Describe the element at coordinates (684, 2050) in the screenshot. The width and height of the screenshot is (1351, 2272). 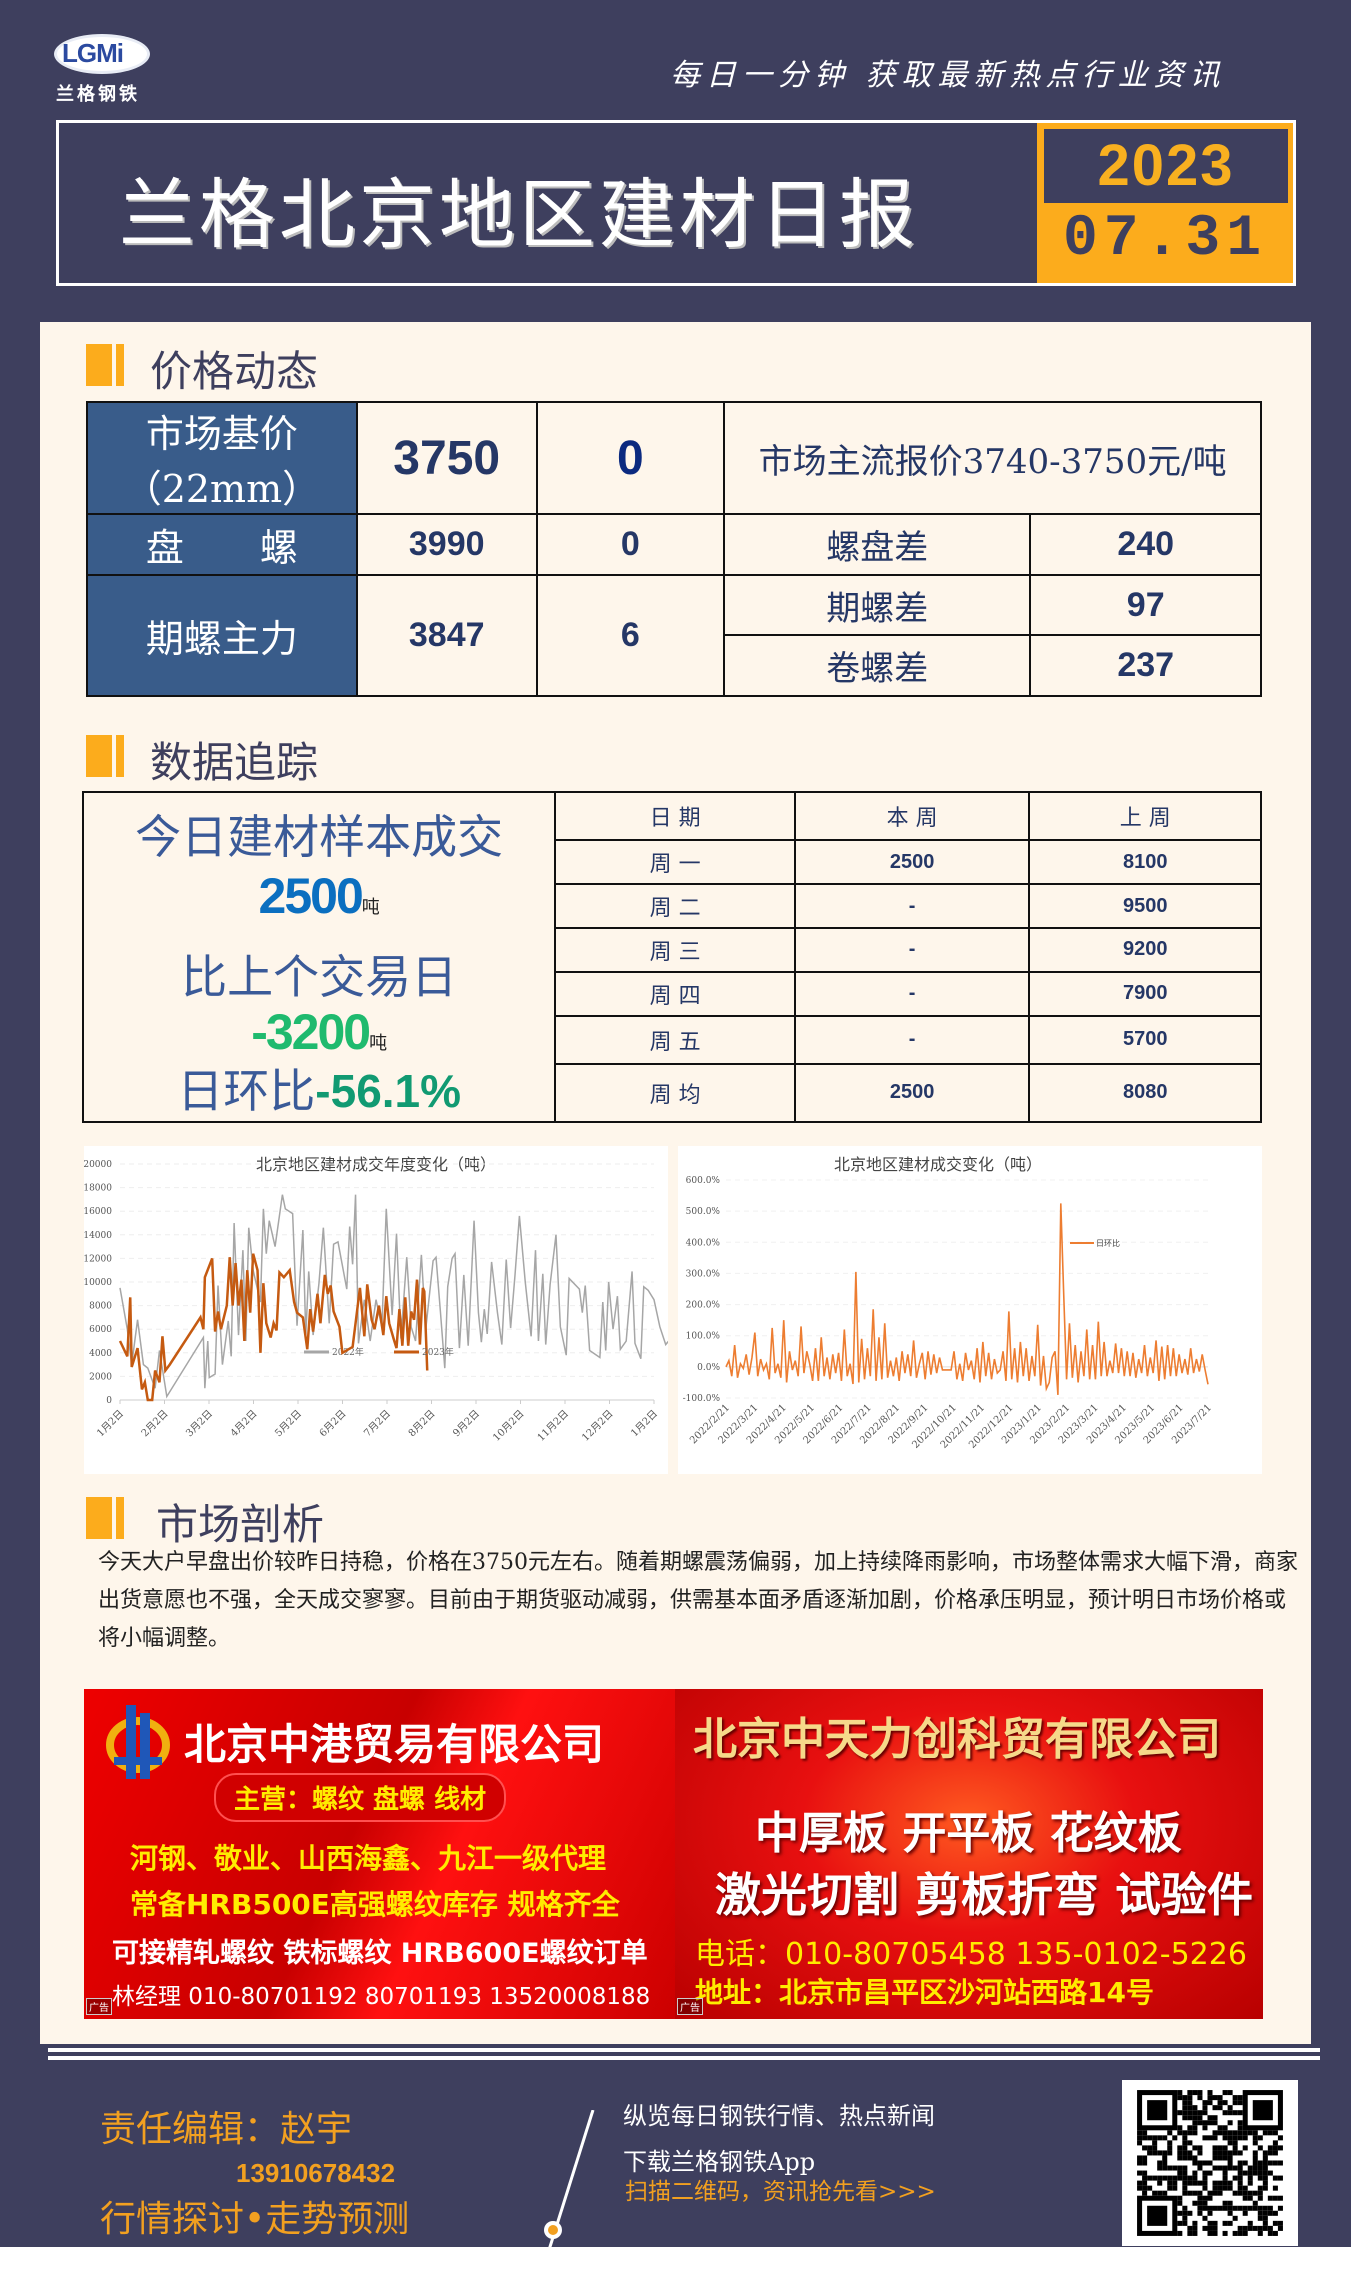
I see `divider` at that location.